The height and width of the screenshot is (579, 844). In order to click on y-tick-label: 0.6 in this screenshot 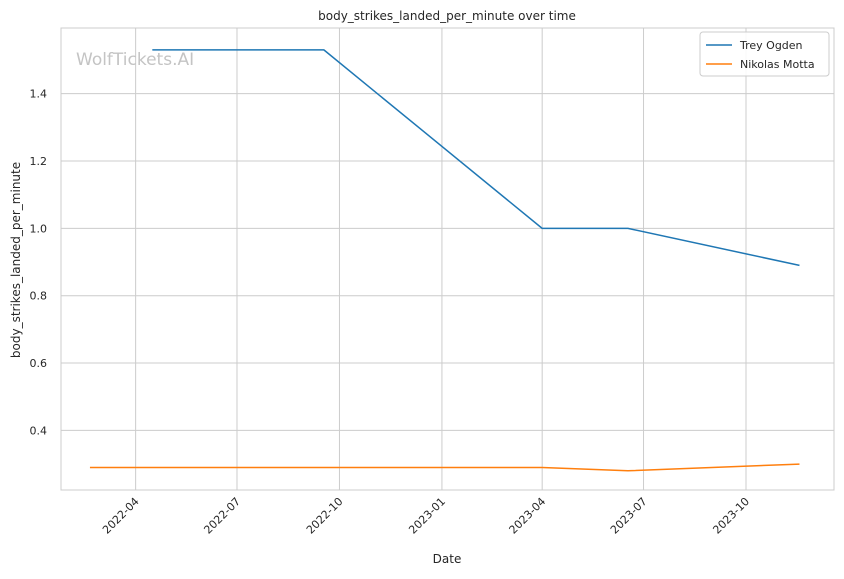, I will do `click(39, 363)`.